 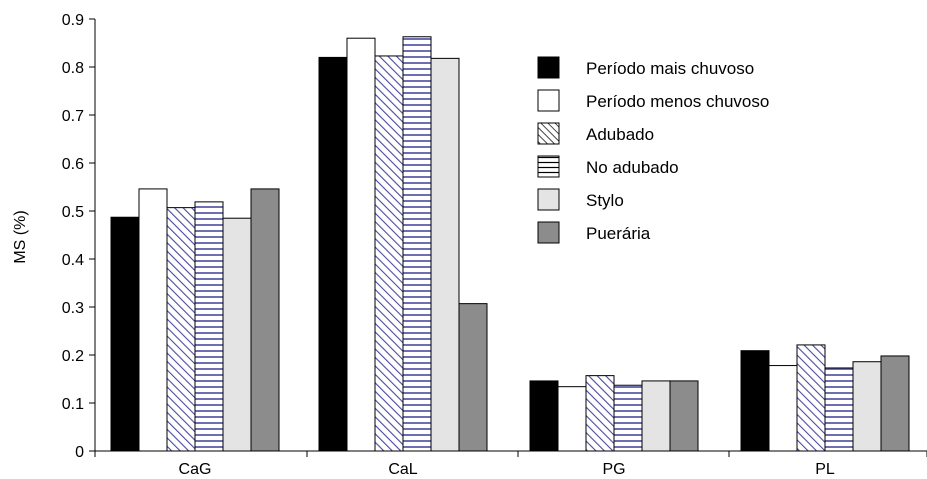 I want to click on x-tick-label-CaG: CaG, so click(x=195, y=469).